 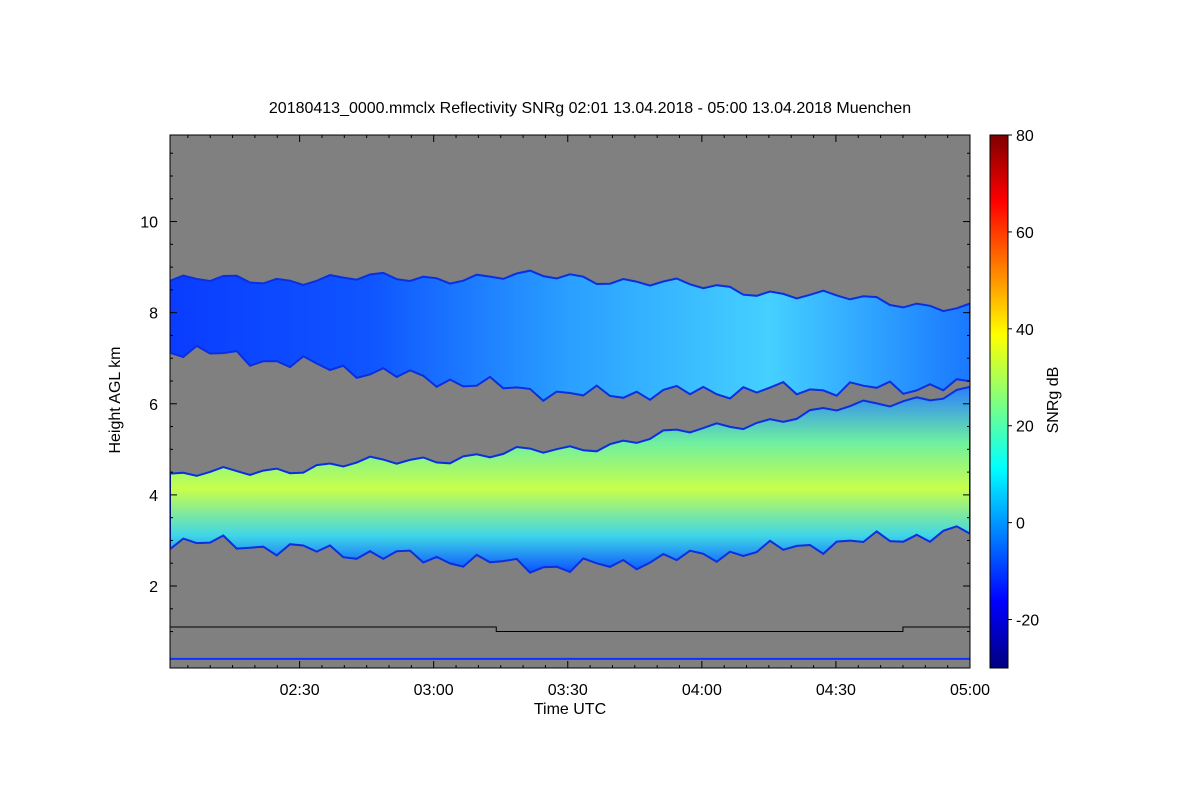 What do you see at coordinates (999, 401) in the screenshot?
I see `colorbar-scale` at bounding box center [999, 401].